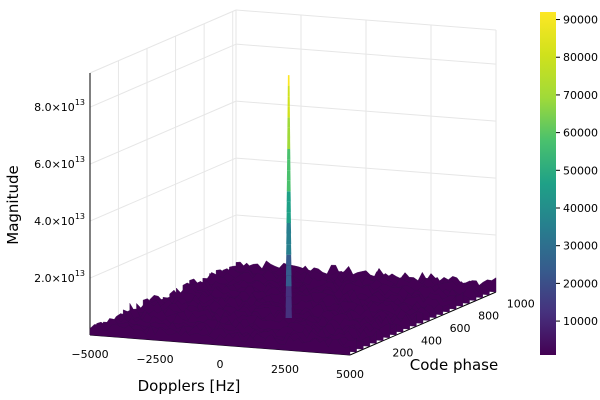  I want to click on colorbar-tick-label: 40000, so click(580, 208).